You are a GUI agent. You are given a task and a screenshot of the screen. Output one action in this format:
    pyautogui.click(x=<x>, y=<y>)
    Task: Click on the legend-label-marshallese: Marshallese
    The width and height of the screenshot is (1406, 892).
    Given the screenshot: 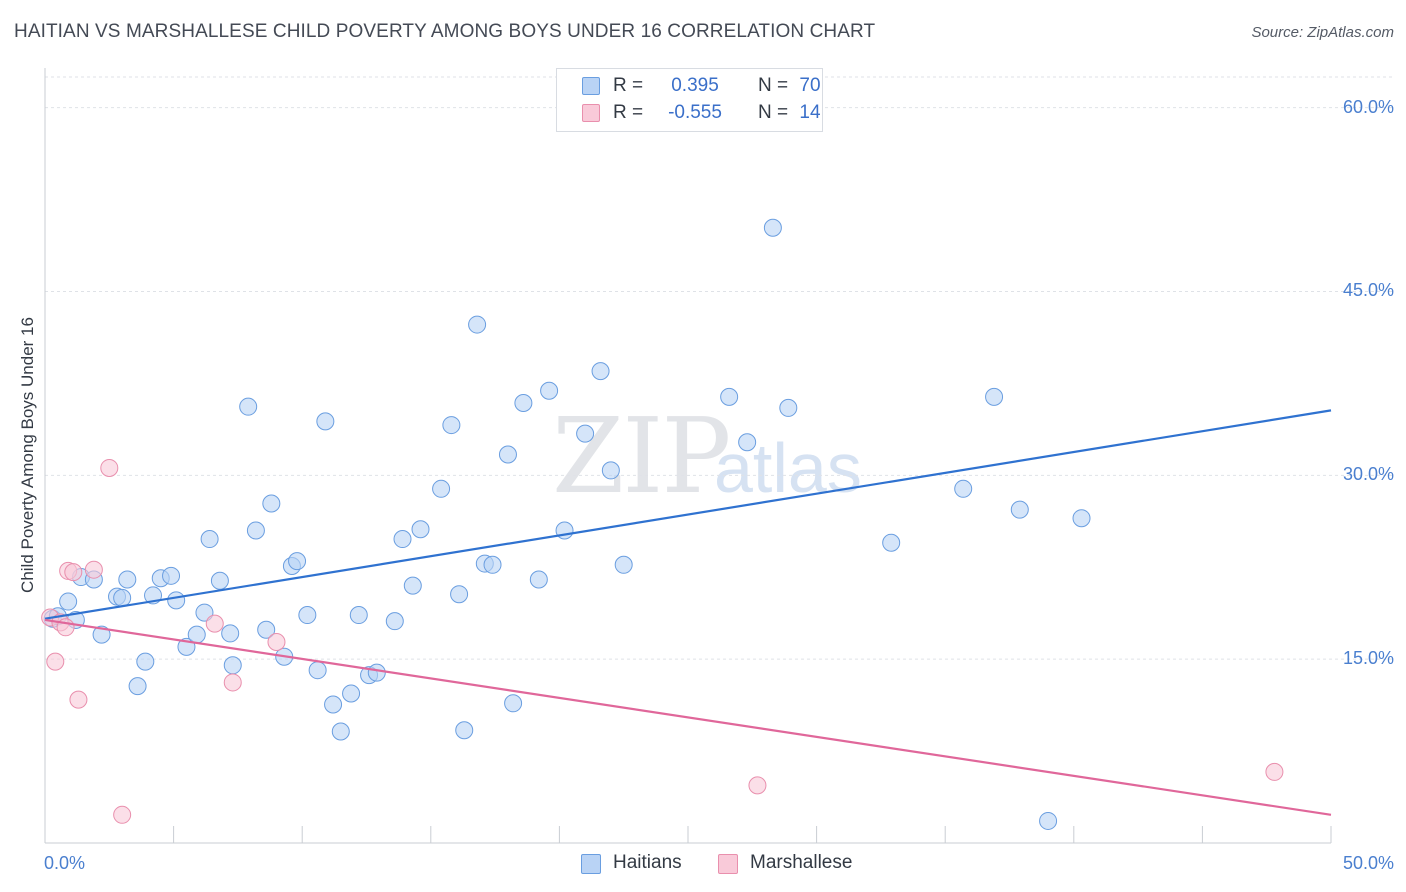 What is the action you would take?
    pyautogui.click(x=801, y=862)
    